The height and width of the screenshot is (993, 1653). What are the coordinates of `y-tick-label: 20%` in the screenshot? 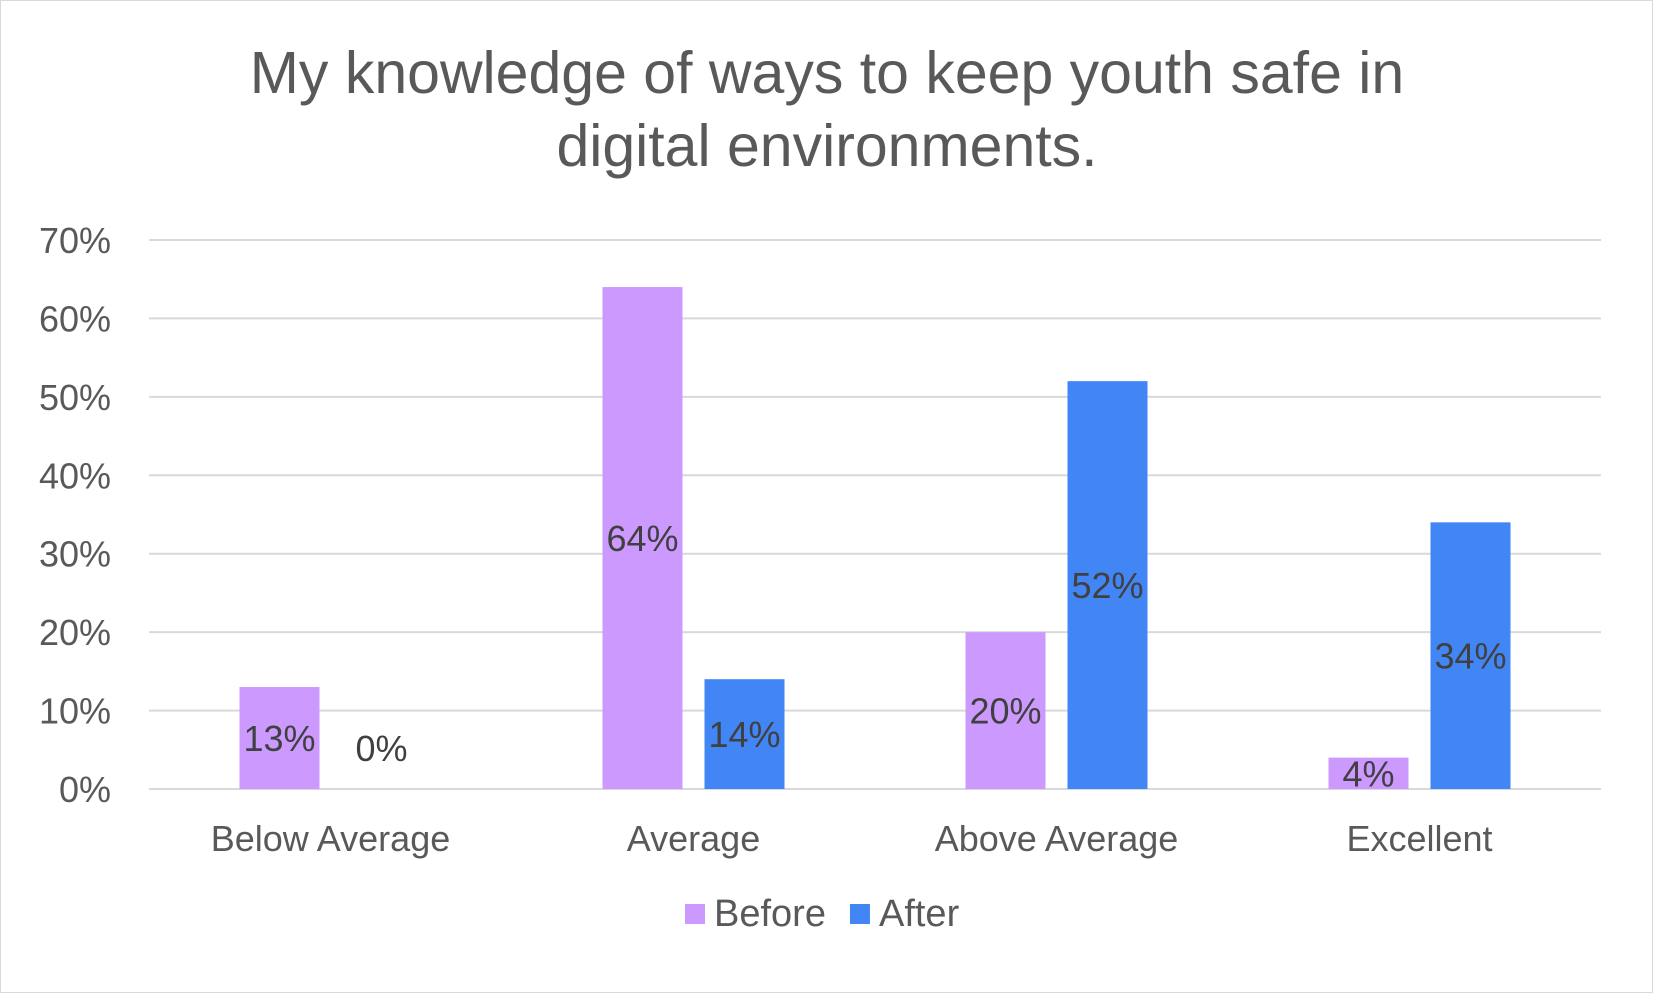 It's located at (75, 632).